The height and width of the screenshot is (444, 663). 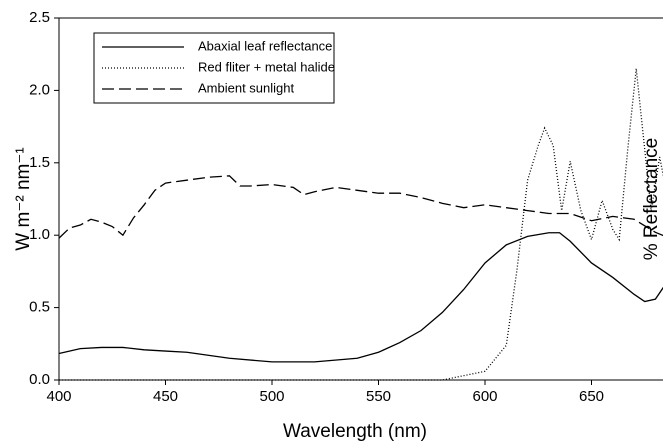 I want to click on legend-box, so click(x=214, y=68).